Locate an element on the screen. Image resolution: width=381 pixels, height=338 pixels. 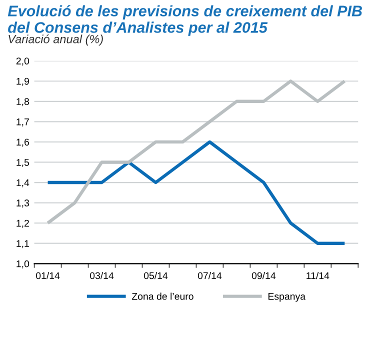
y-tick-label: 1,3 is located at coordinates (23, 204).